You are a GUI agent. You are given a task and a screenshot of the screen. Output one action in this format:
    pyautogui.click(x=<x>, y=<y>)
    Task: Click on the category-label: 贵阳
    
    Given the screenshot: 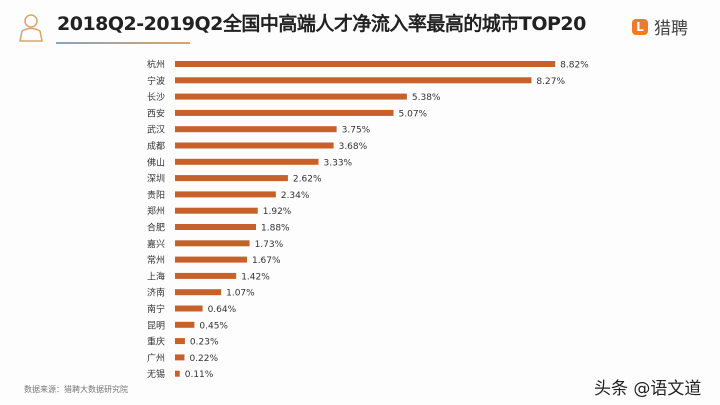 What is the action you would take?
    pyautogui.click(x=156, y=195)
    